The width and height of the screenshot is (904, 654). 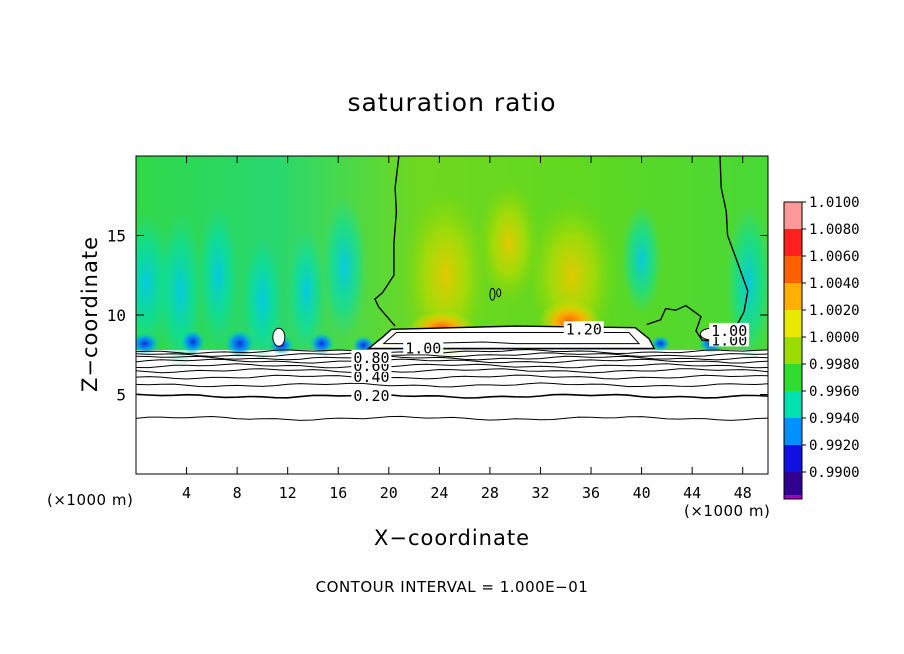 I want to click on x-tick-label-9: 40, so click(x=642, y=493).